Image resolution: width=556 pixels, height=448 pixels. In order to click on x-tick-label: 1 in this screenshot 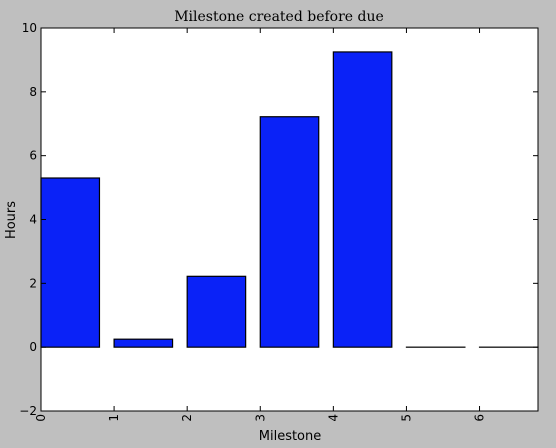, I will do `click(114, 418)`.